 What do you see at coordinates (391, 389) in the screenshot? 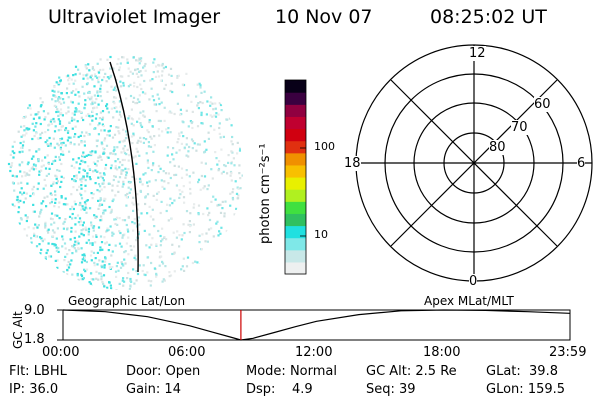
I see `info-seq: Seq: 39` at bounding box center [391, 389].